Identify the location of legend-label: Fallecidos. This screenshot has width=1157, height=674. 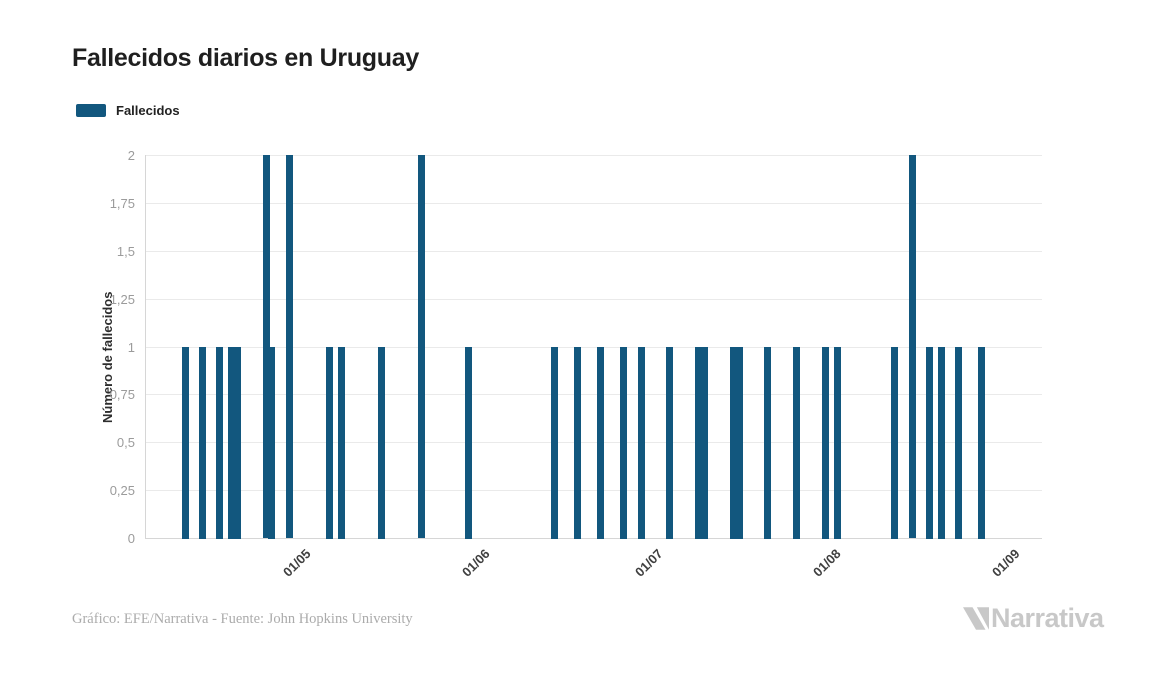
(148, 110).